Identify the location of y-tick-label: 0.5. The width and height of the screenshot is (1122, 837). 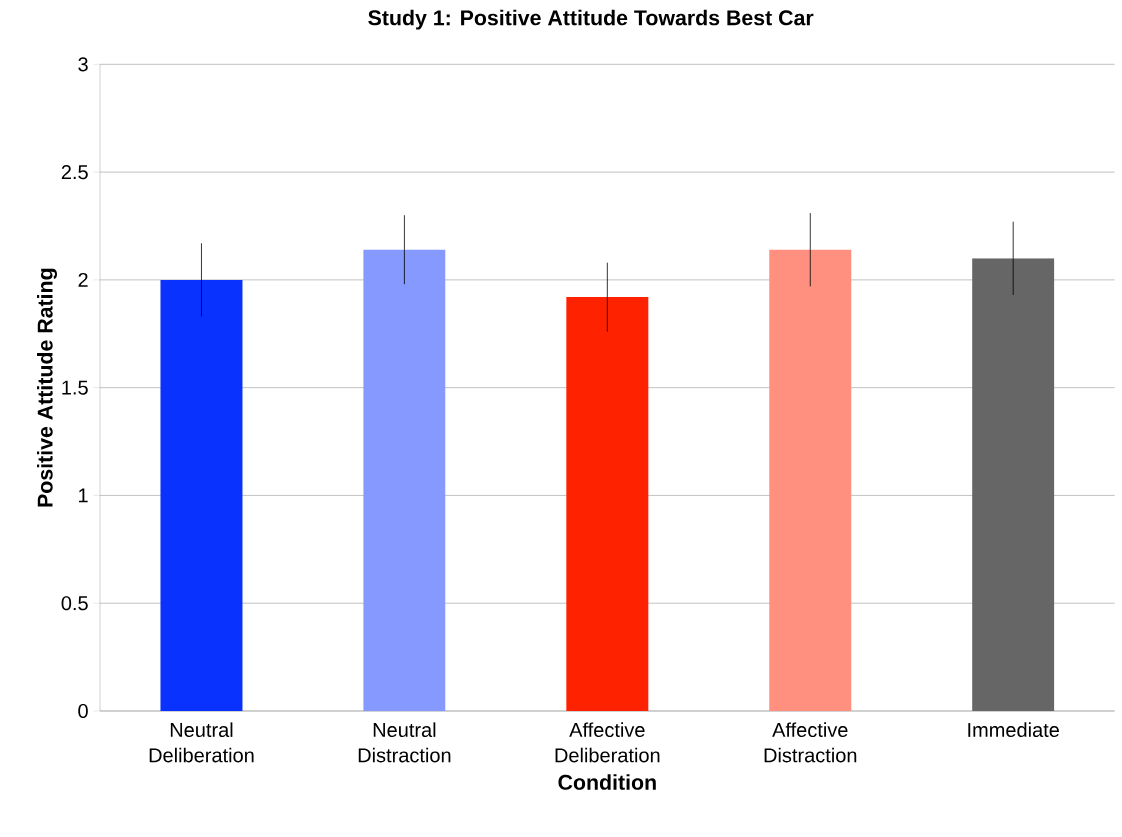
(74, 603).